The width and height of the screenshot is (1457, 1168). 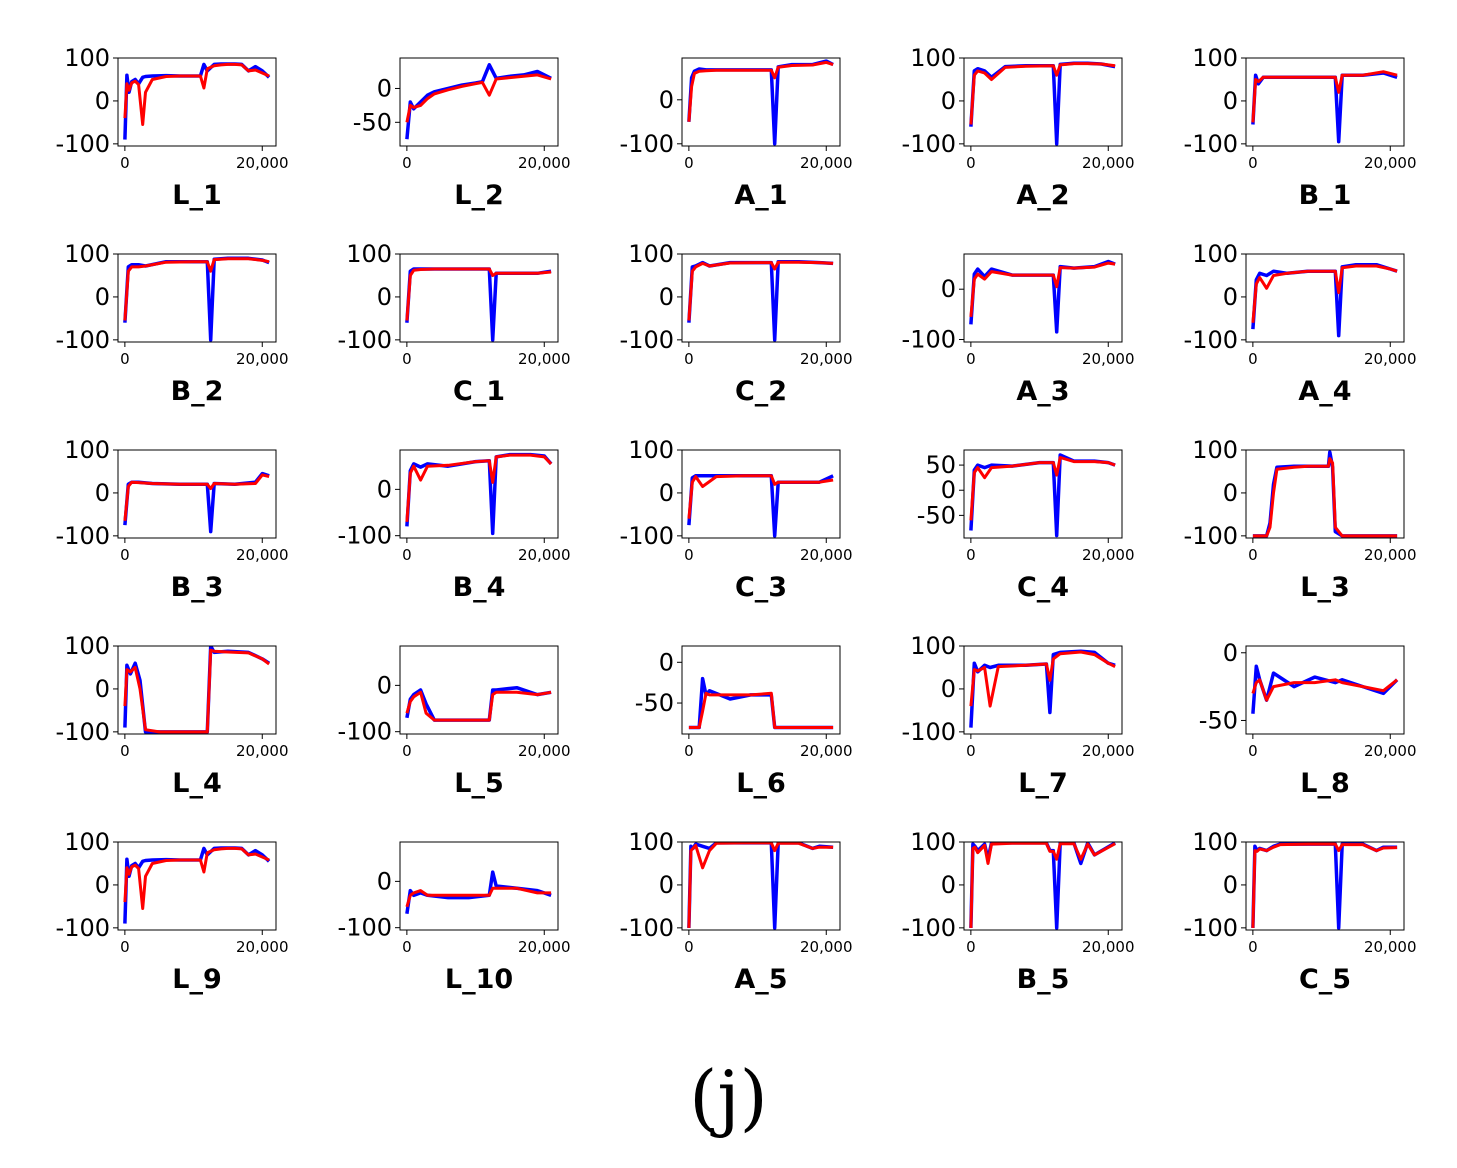 I want to click on subplot-a-2: 100 0 -100 0 20,000 A_2, so click(x=1018, y=127).